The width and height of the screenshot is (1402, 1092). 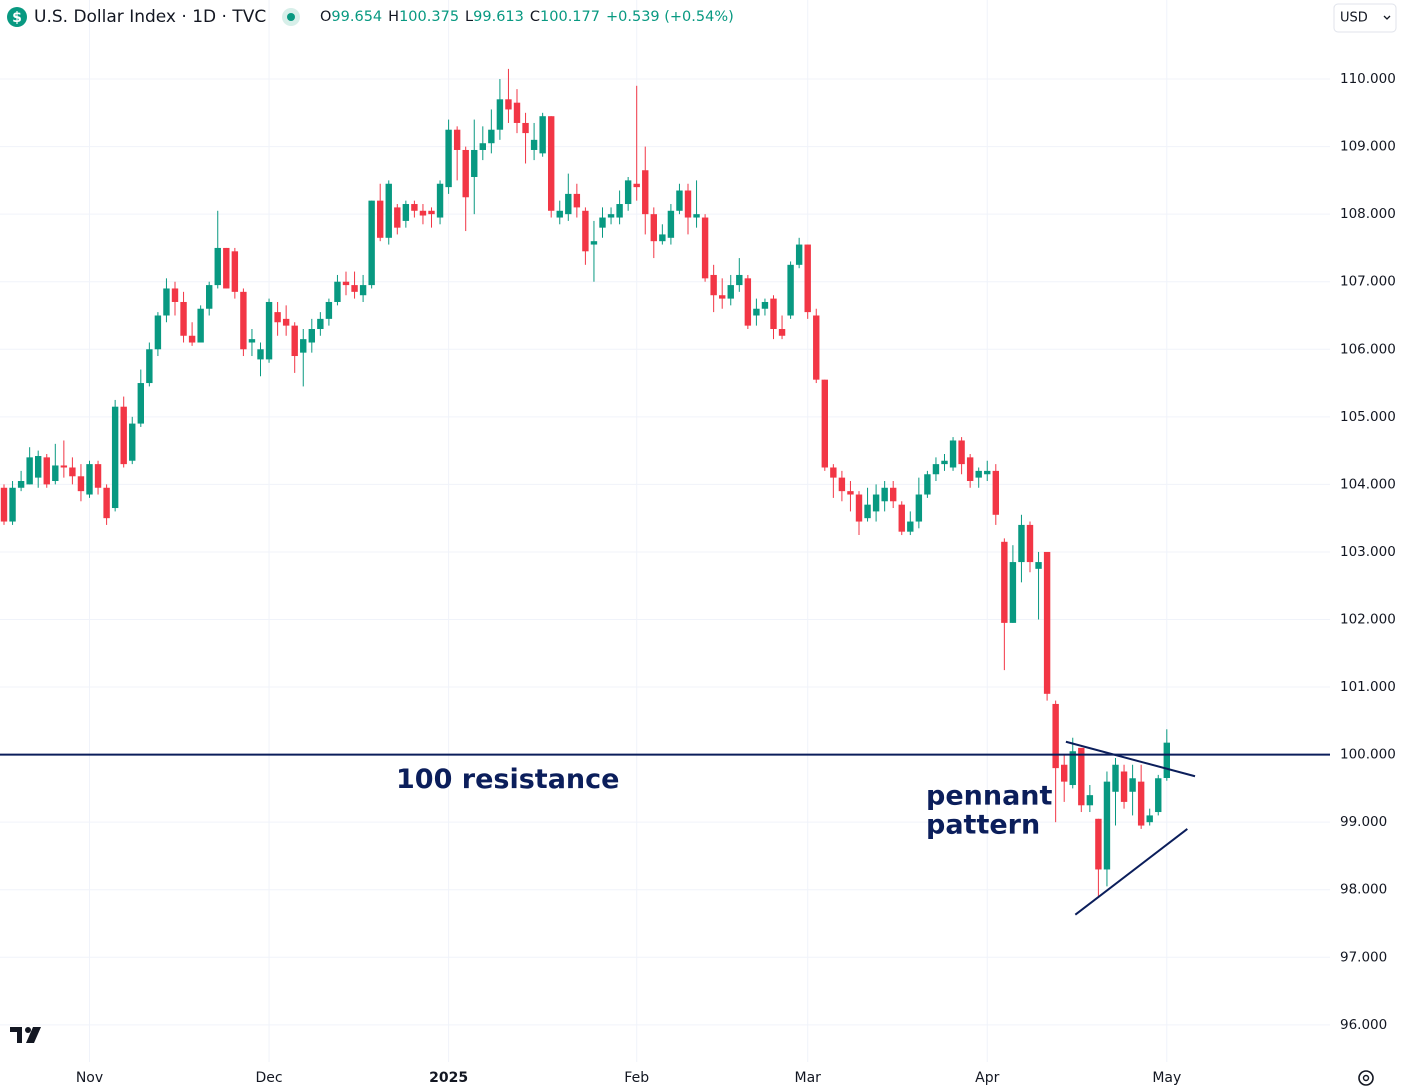 What do you see at coordinates (269, 1078) in the screenshot?
I see `x-tick-label: Dec` at bounding box center [269, 1078].